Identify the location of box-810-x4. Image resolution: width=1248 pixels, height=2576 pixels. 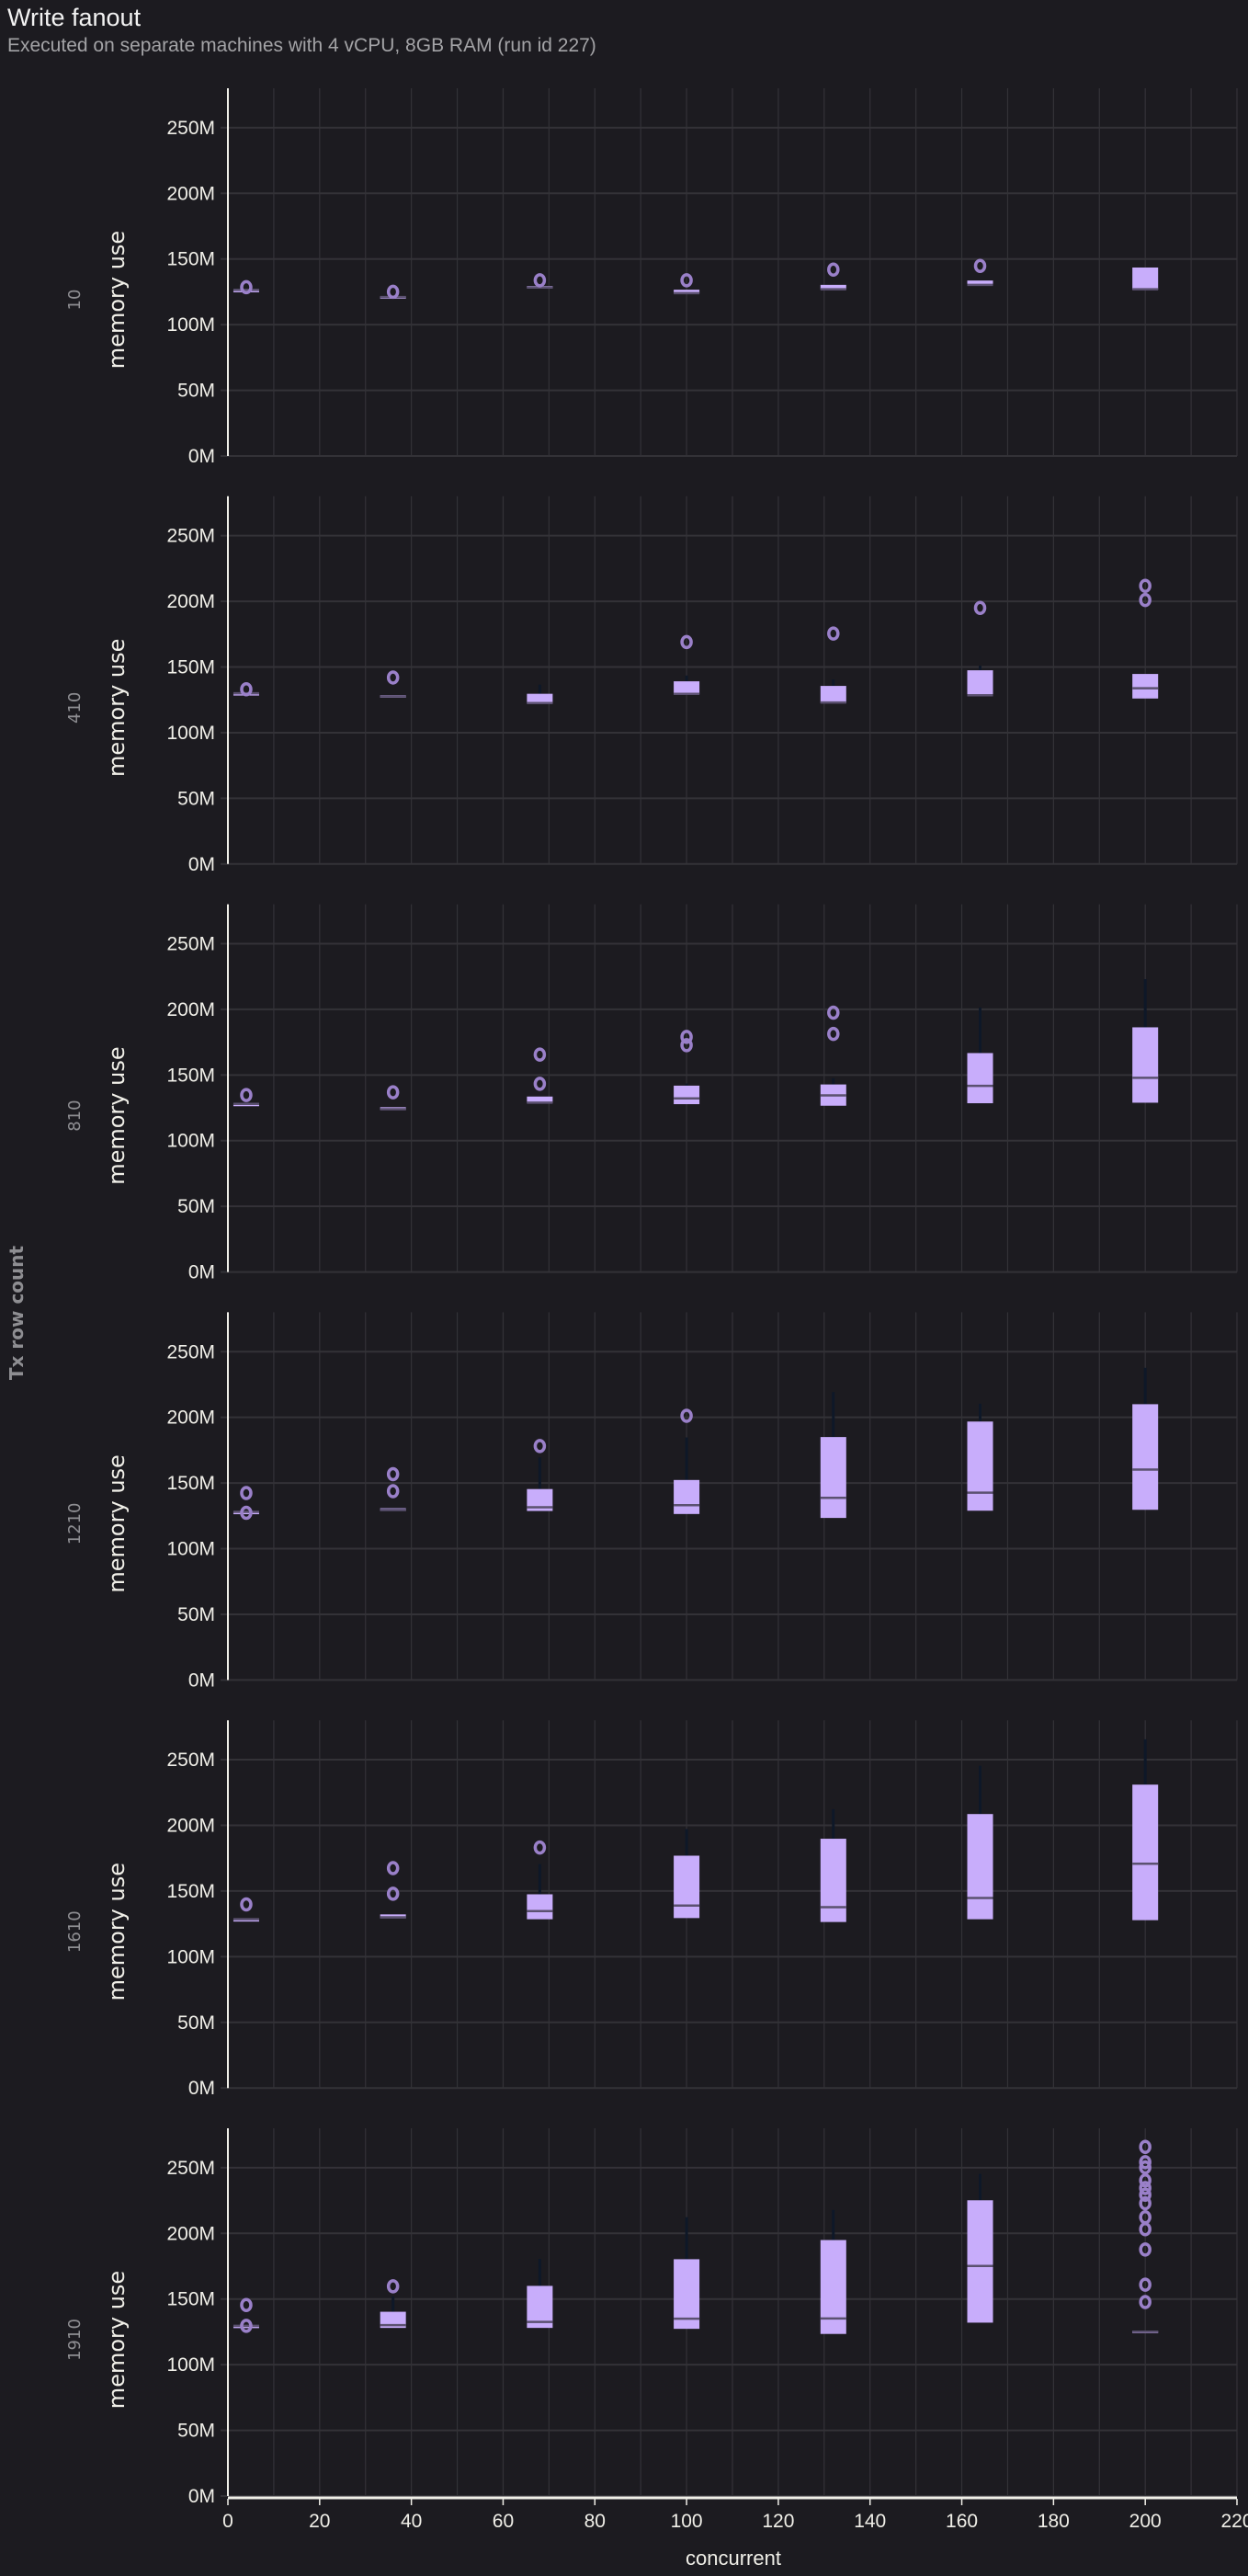
(246, 1097).